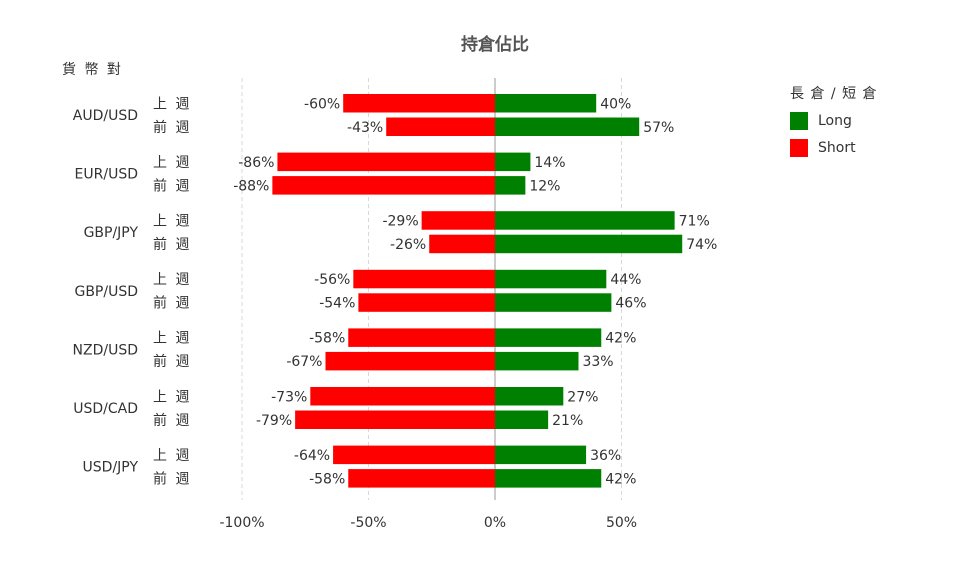 This screenshot has height=581, width=972. Describe the element at coordinates (105, 409) in the screenshot. I see `category-label: USD/CAD` at that location.